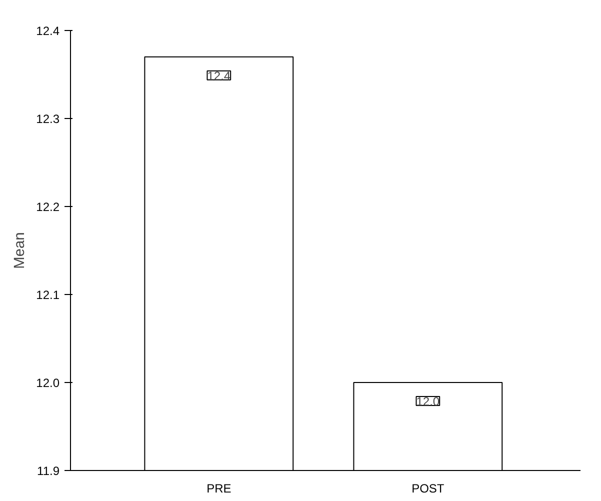  What do you see at coordinates (48, 471) in the screenshot?
I see `y-tick-label: 11.9` at bounding box center [48, 471].